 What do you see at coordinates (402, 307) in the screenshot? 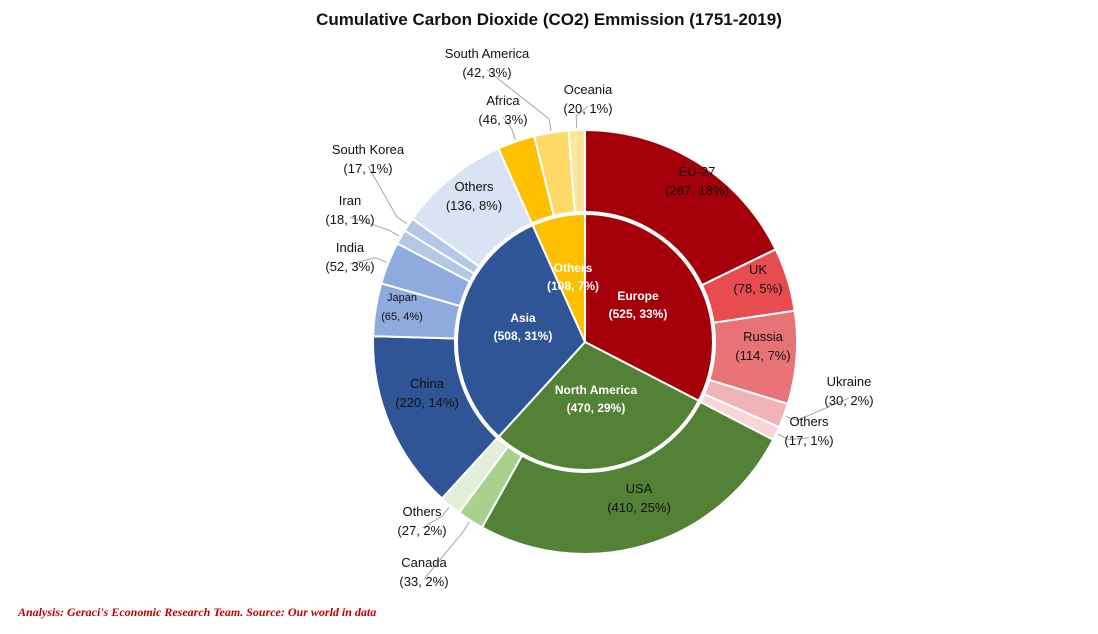
I see `outer-label-japan-9: Japan (65, 4%)` at bounding box center [402, 307].